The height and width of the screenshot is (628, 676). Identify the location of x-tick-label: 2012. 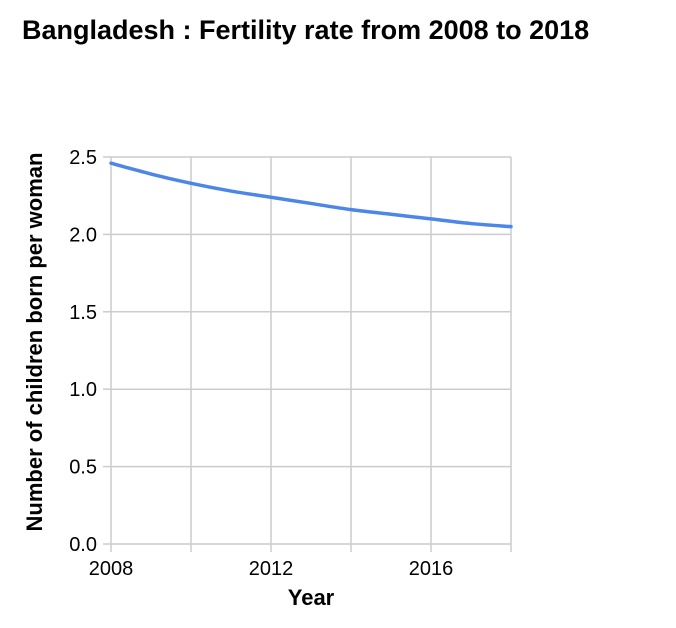
(271, 569).